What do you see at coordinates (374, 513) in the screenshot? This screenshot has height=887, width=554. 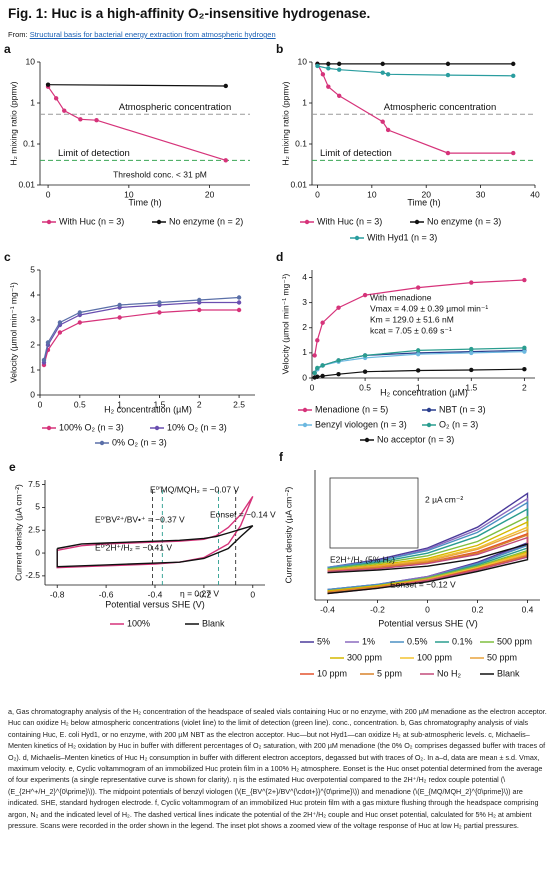 I see `inset-frame` at bounding box center [374, 513].